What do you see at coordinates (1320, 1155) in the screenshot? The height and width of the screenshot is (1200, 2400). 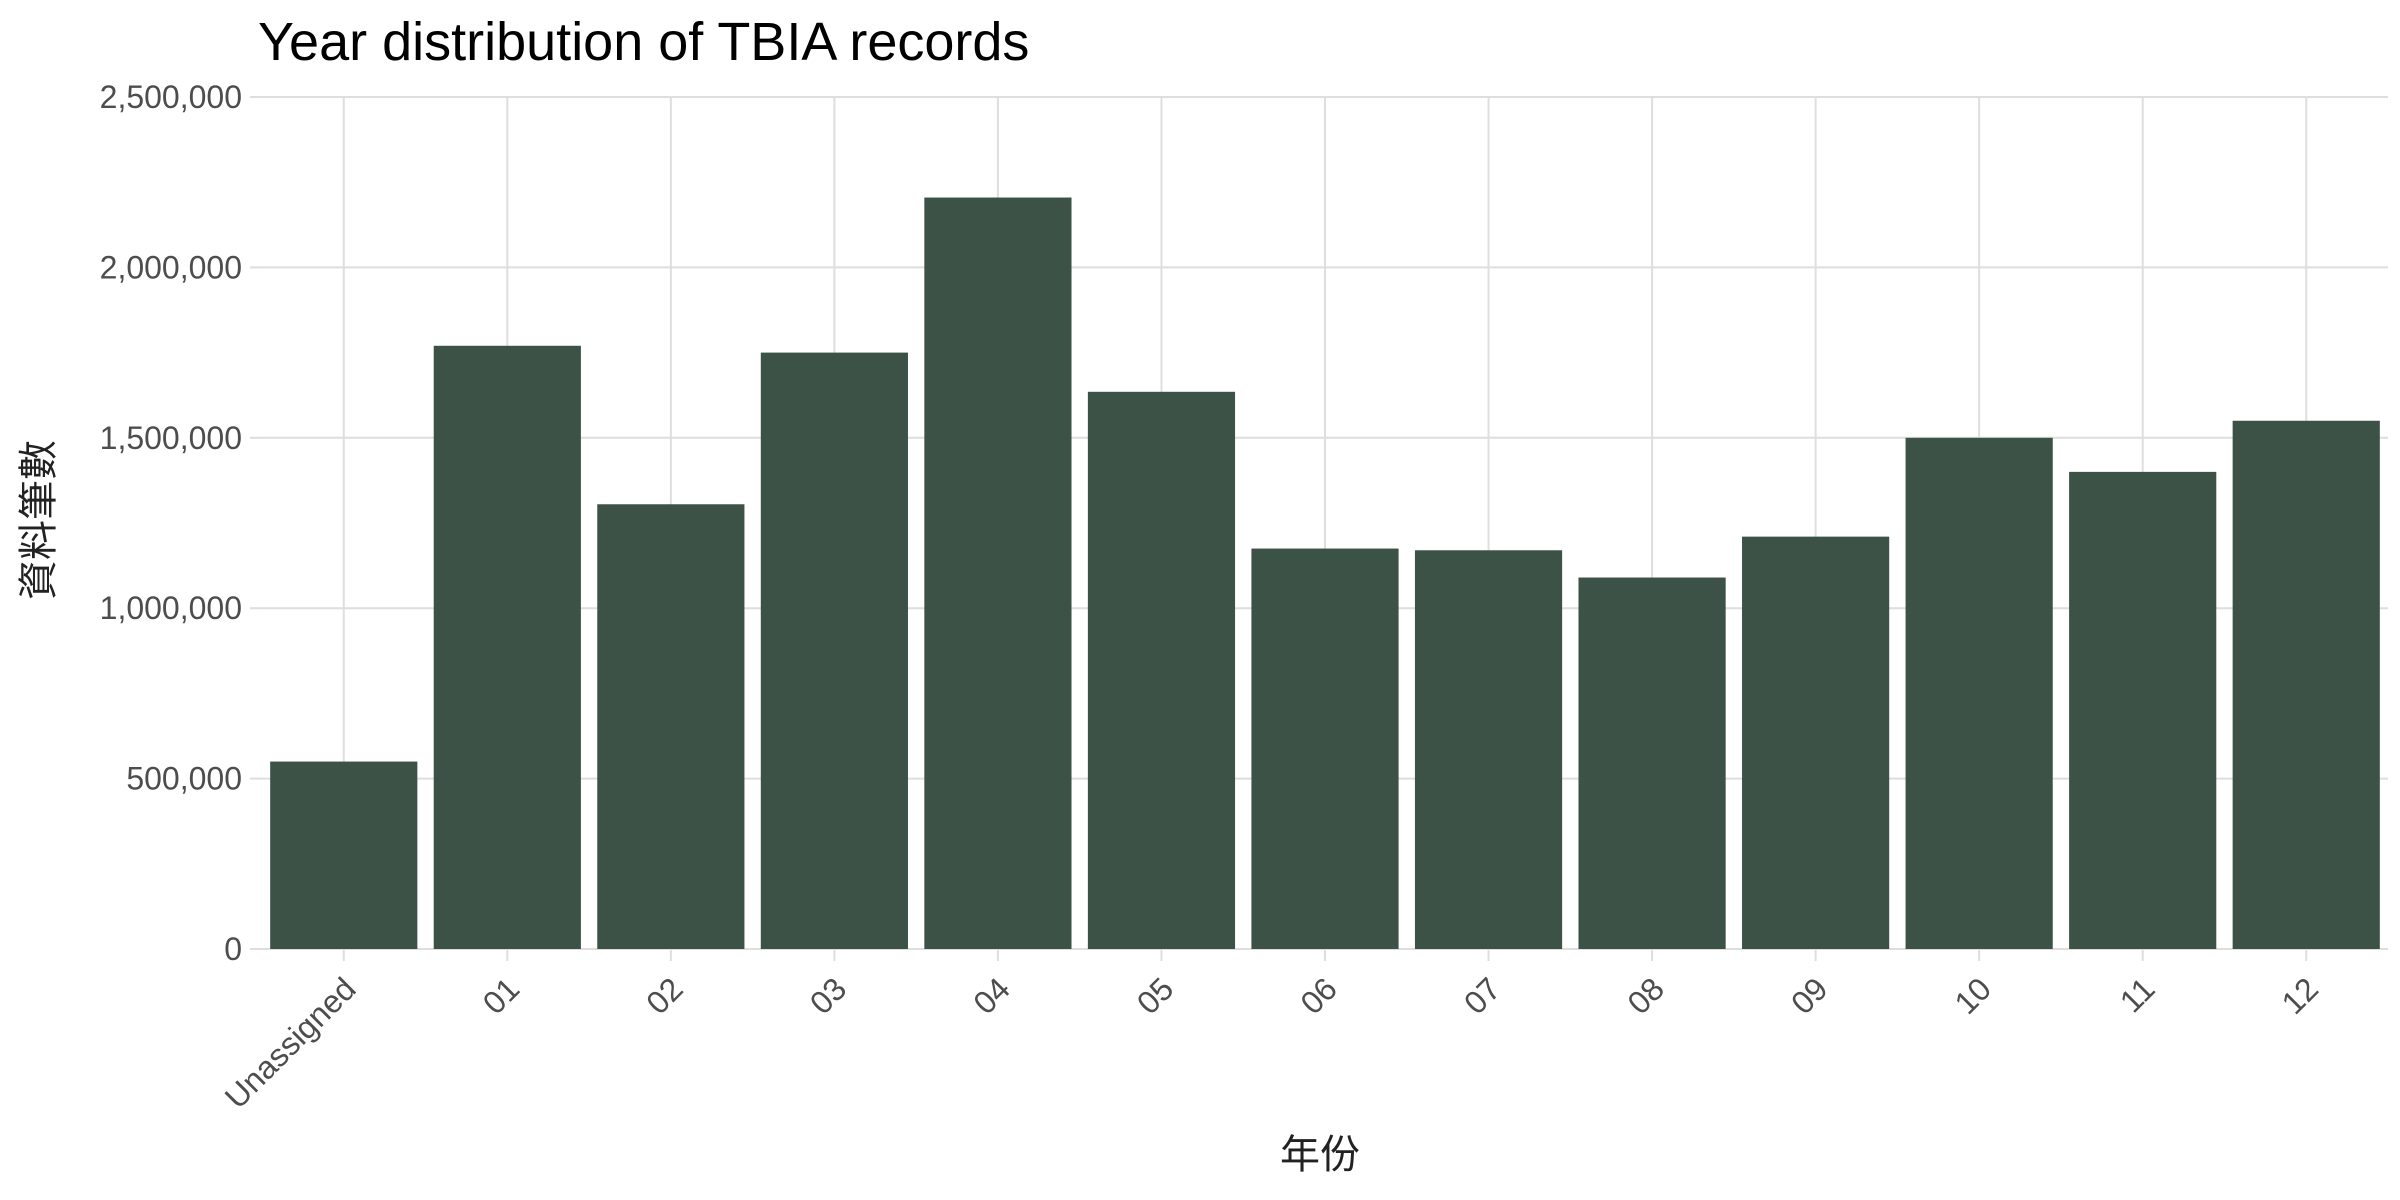 I see `x-axis-title: 年份` at bounding box center [1320, 1155].